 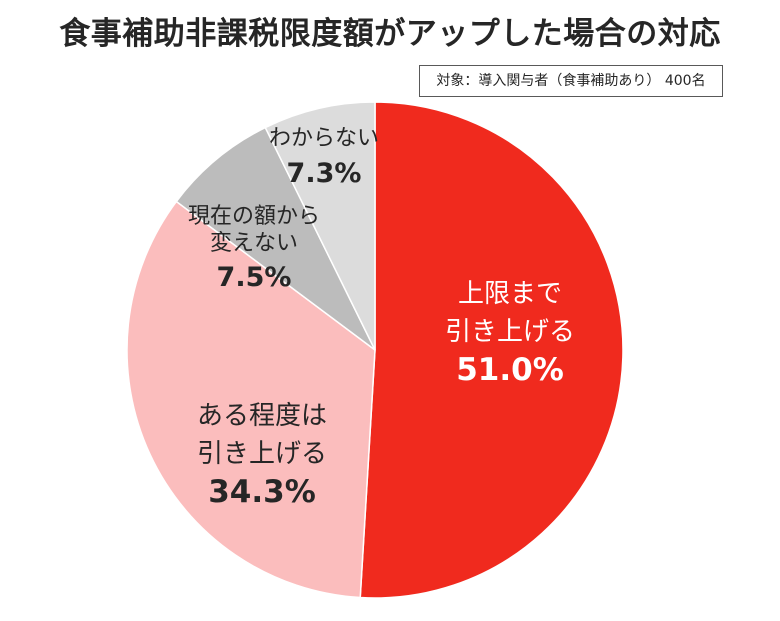 I want to click on slice-4-value-label: 7.3%, so click(x=324, y=173).